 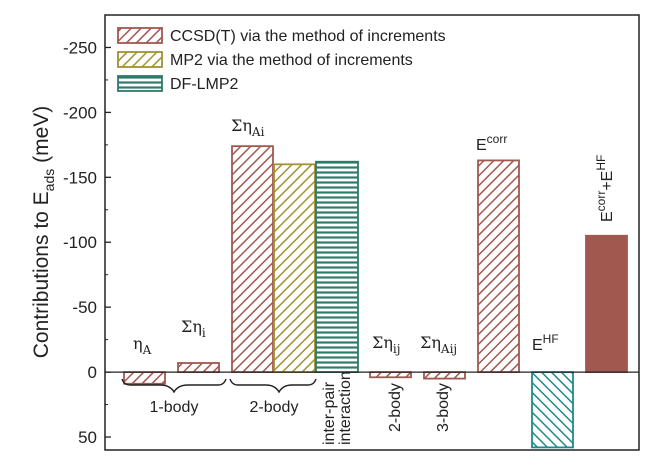 What do you see at coordinates (308, 36) in the screenshot?
I see `legend-label-ccsd: CCSD(T) via the method of increments` at bounding box center [308, 36].